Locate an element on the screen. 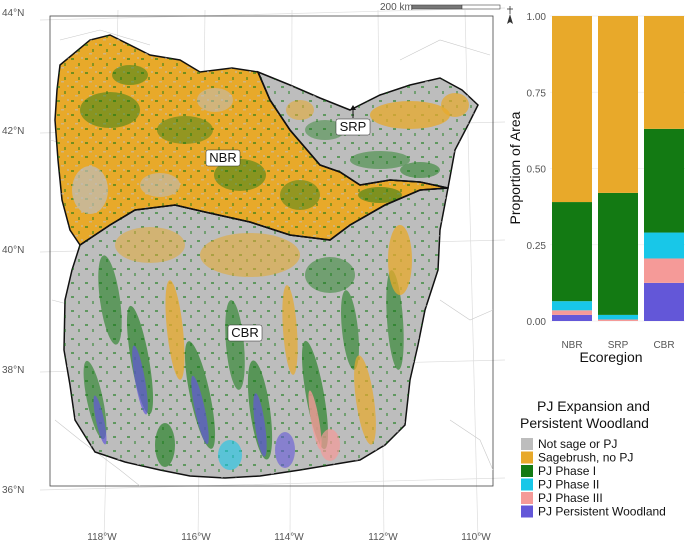 This screenshot has height=551, width=685. longitude-labels: 118°W 116°W 114°W 112°W 110°W is located at coordinates (289, 537).